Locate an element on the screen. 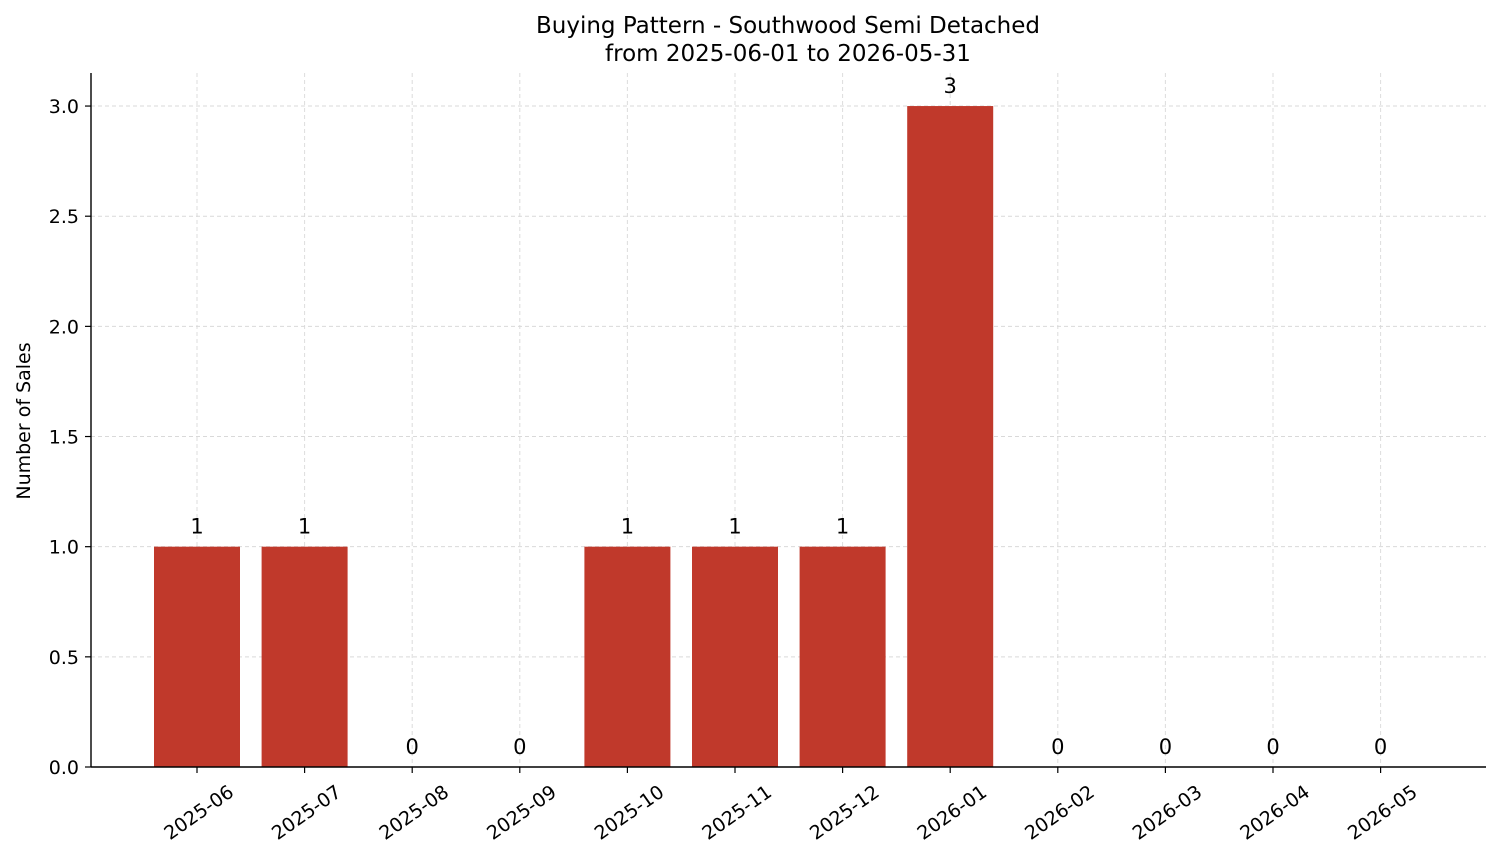 The image size is (1501, 867). x-tick-label: 2025-12 is located at coordinates (845, 813).